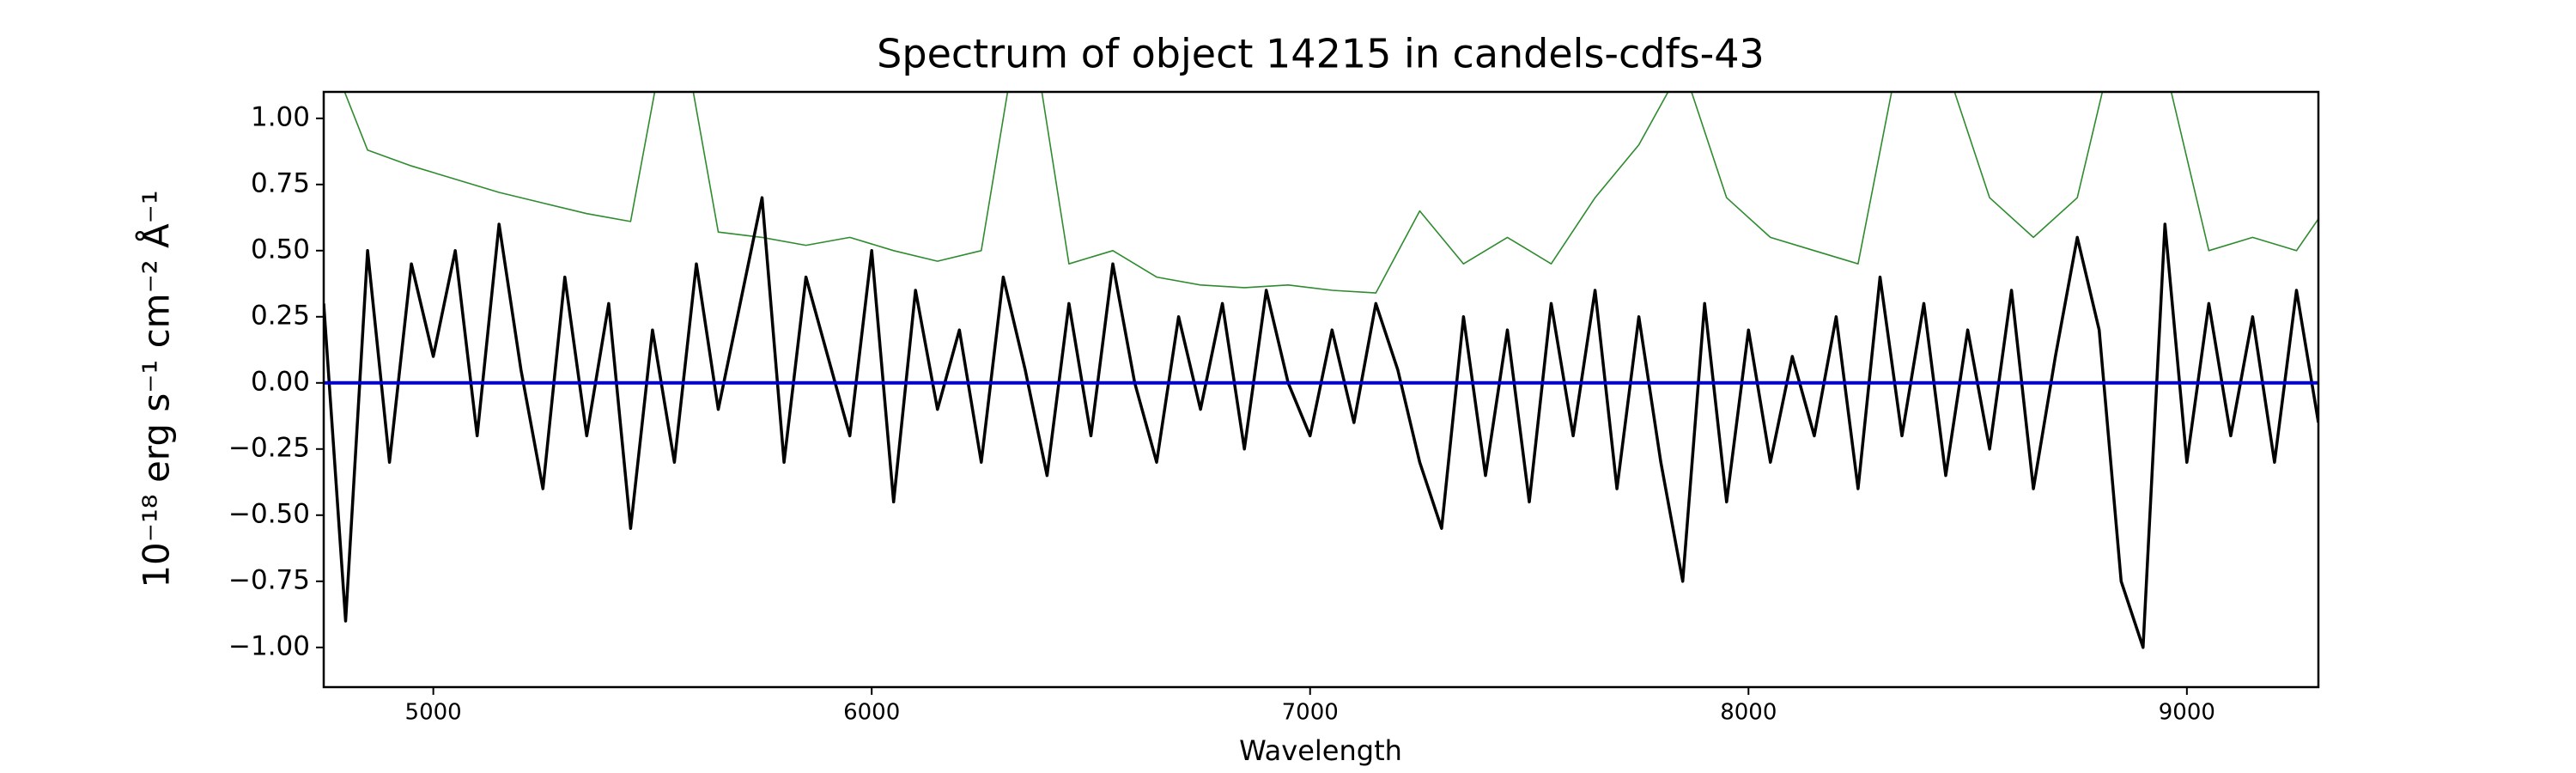 This screenshot has width=2576, height=773. I want to click on y-axis-label: 10⁻¹⁸ erg s⁻¹ cm⁻² Å⁻¹, so click(156, 388).